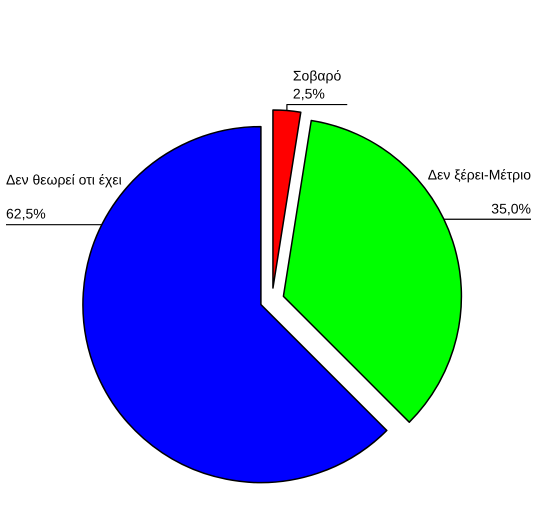  Describe the element at coordinates (511, 208) in the screenshot. I see `data-label: 35,0%` at that location.